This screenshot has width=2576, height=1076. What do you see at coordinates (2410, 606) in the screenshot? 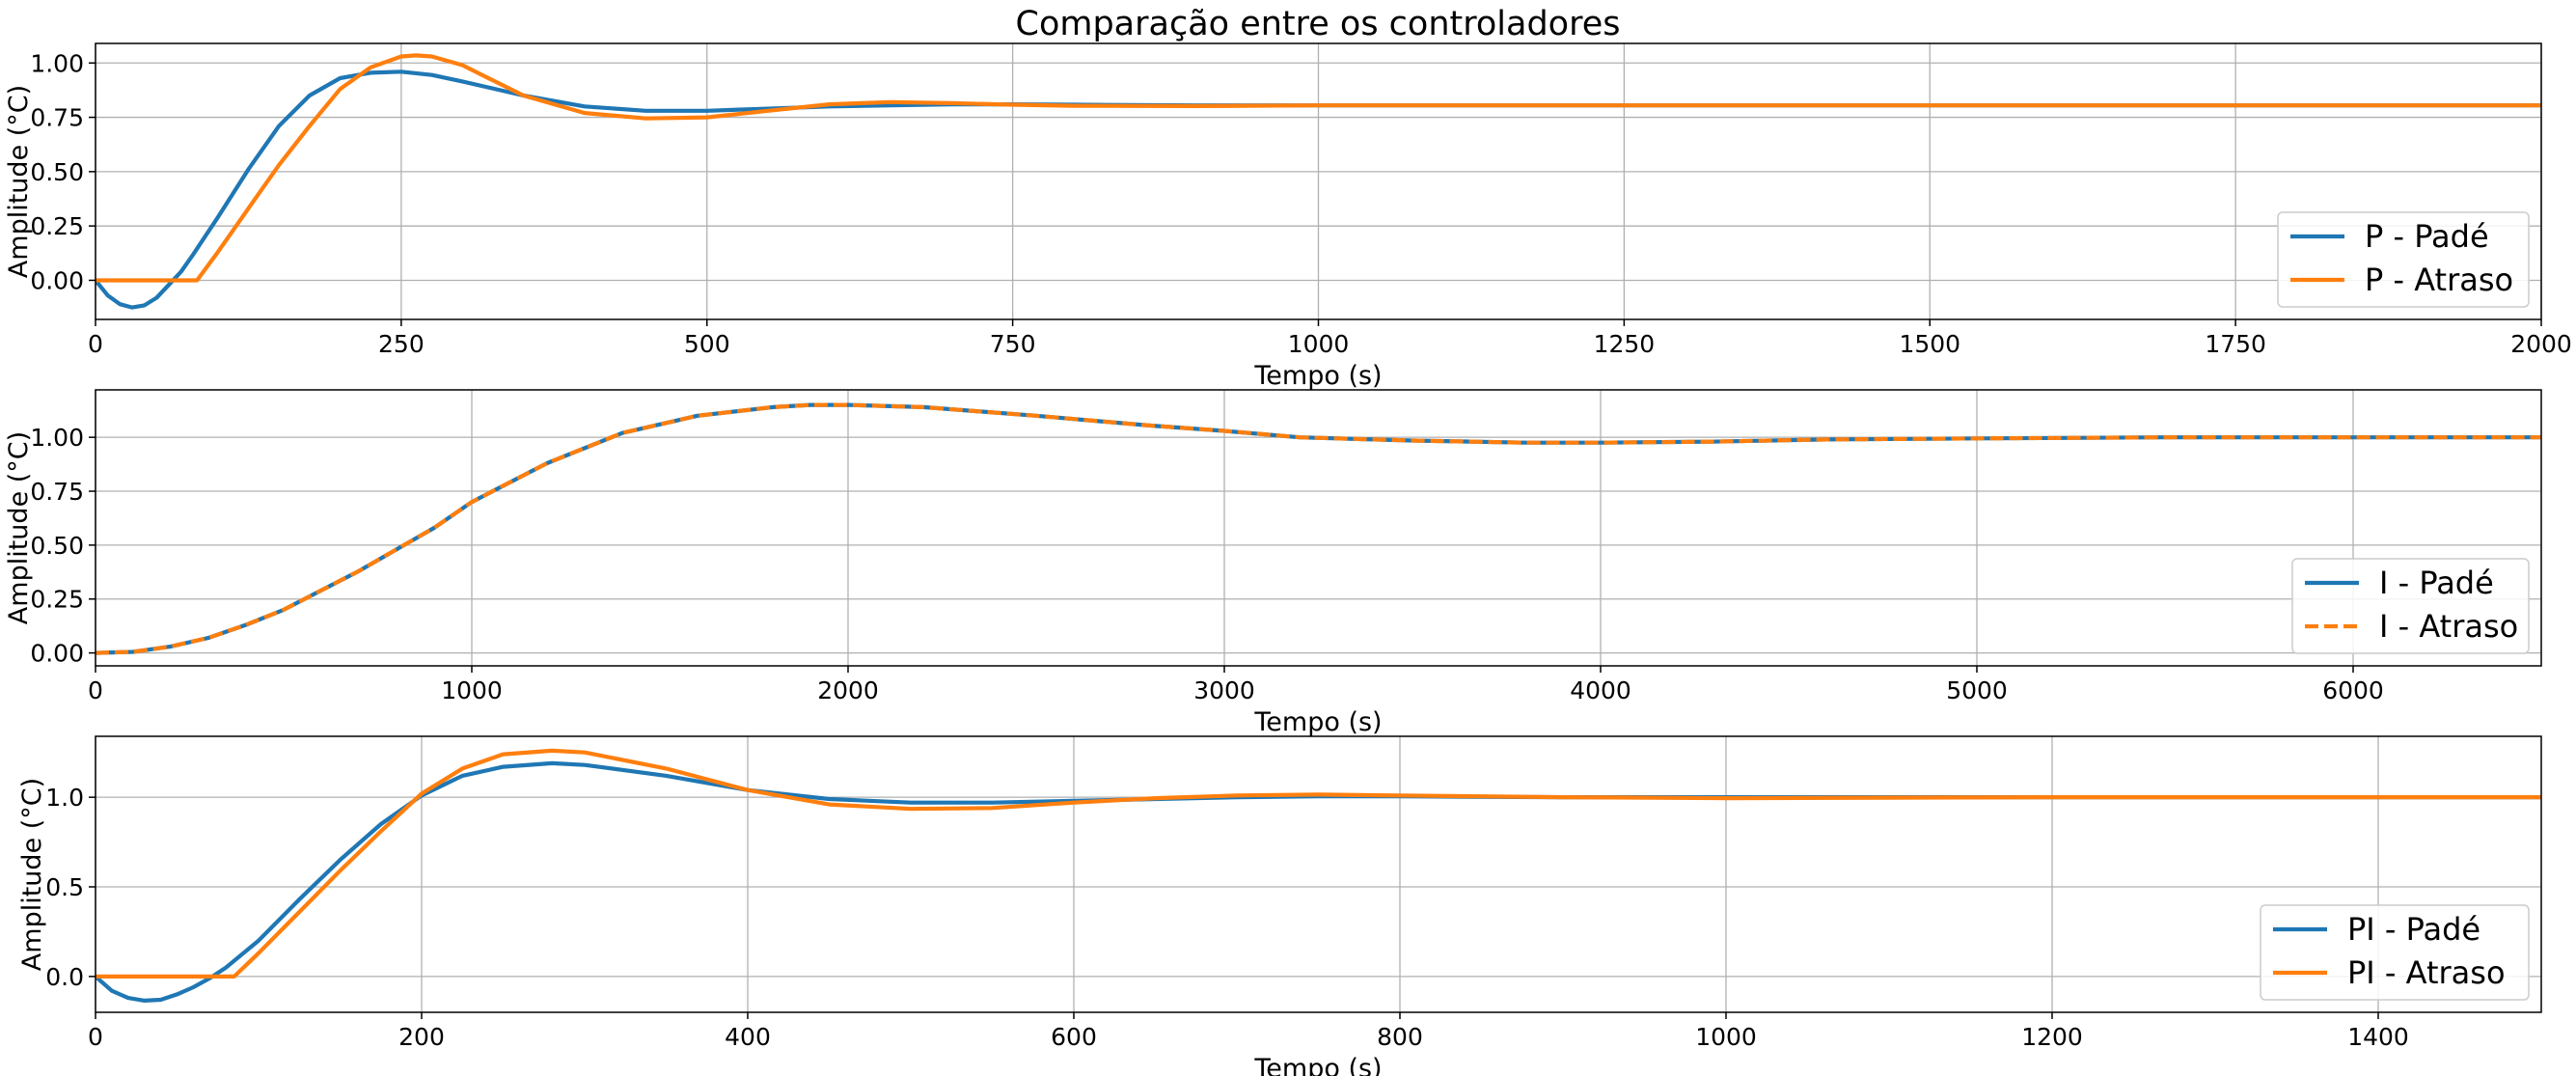
I see `legend: I - Padé I - Atraso` at bounding box center [2410, 606].